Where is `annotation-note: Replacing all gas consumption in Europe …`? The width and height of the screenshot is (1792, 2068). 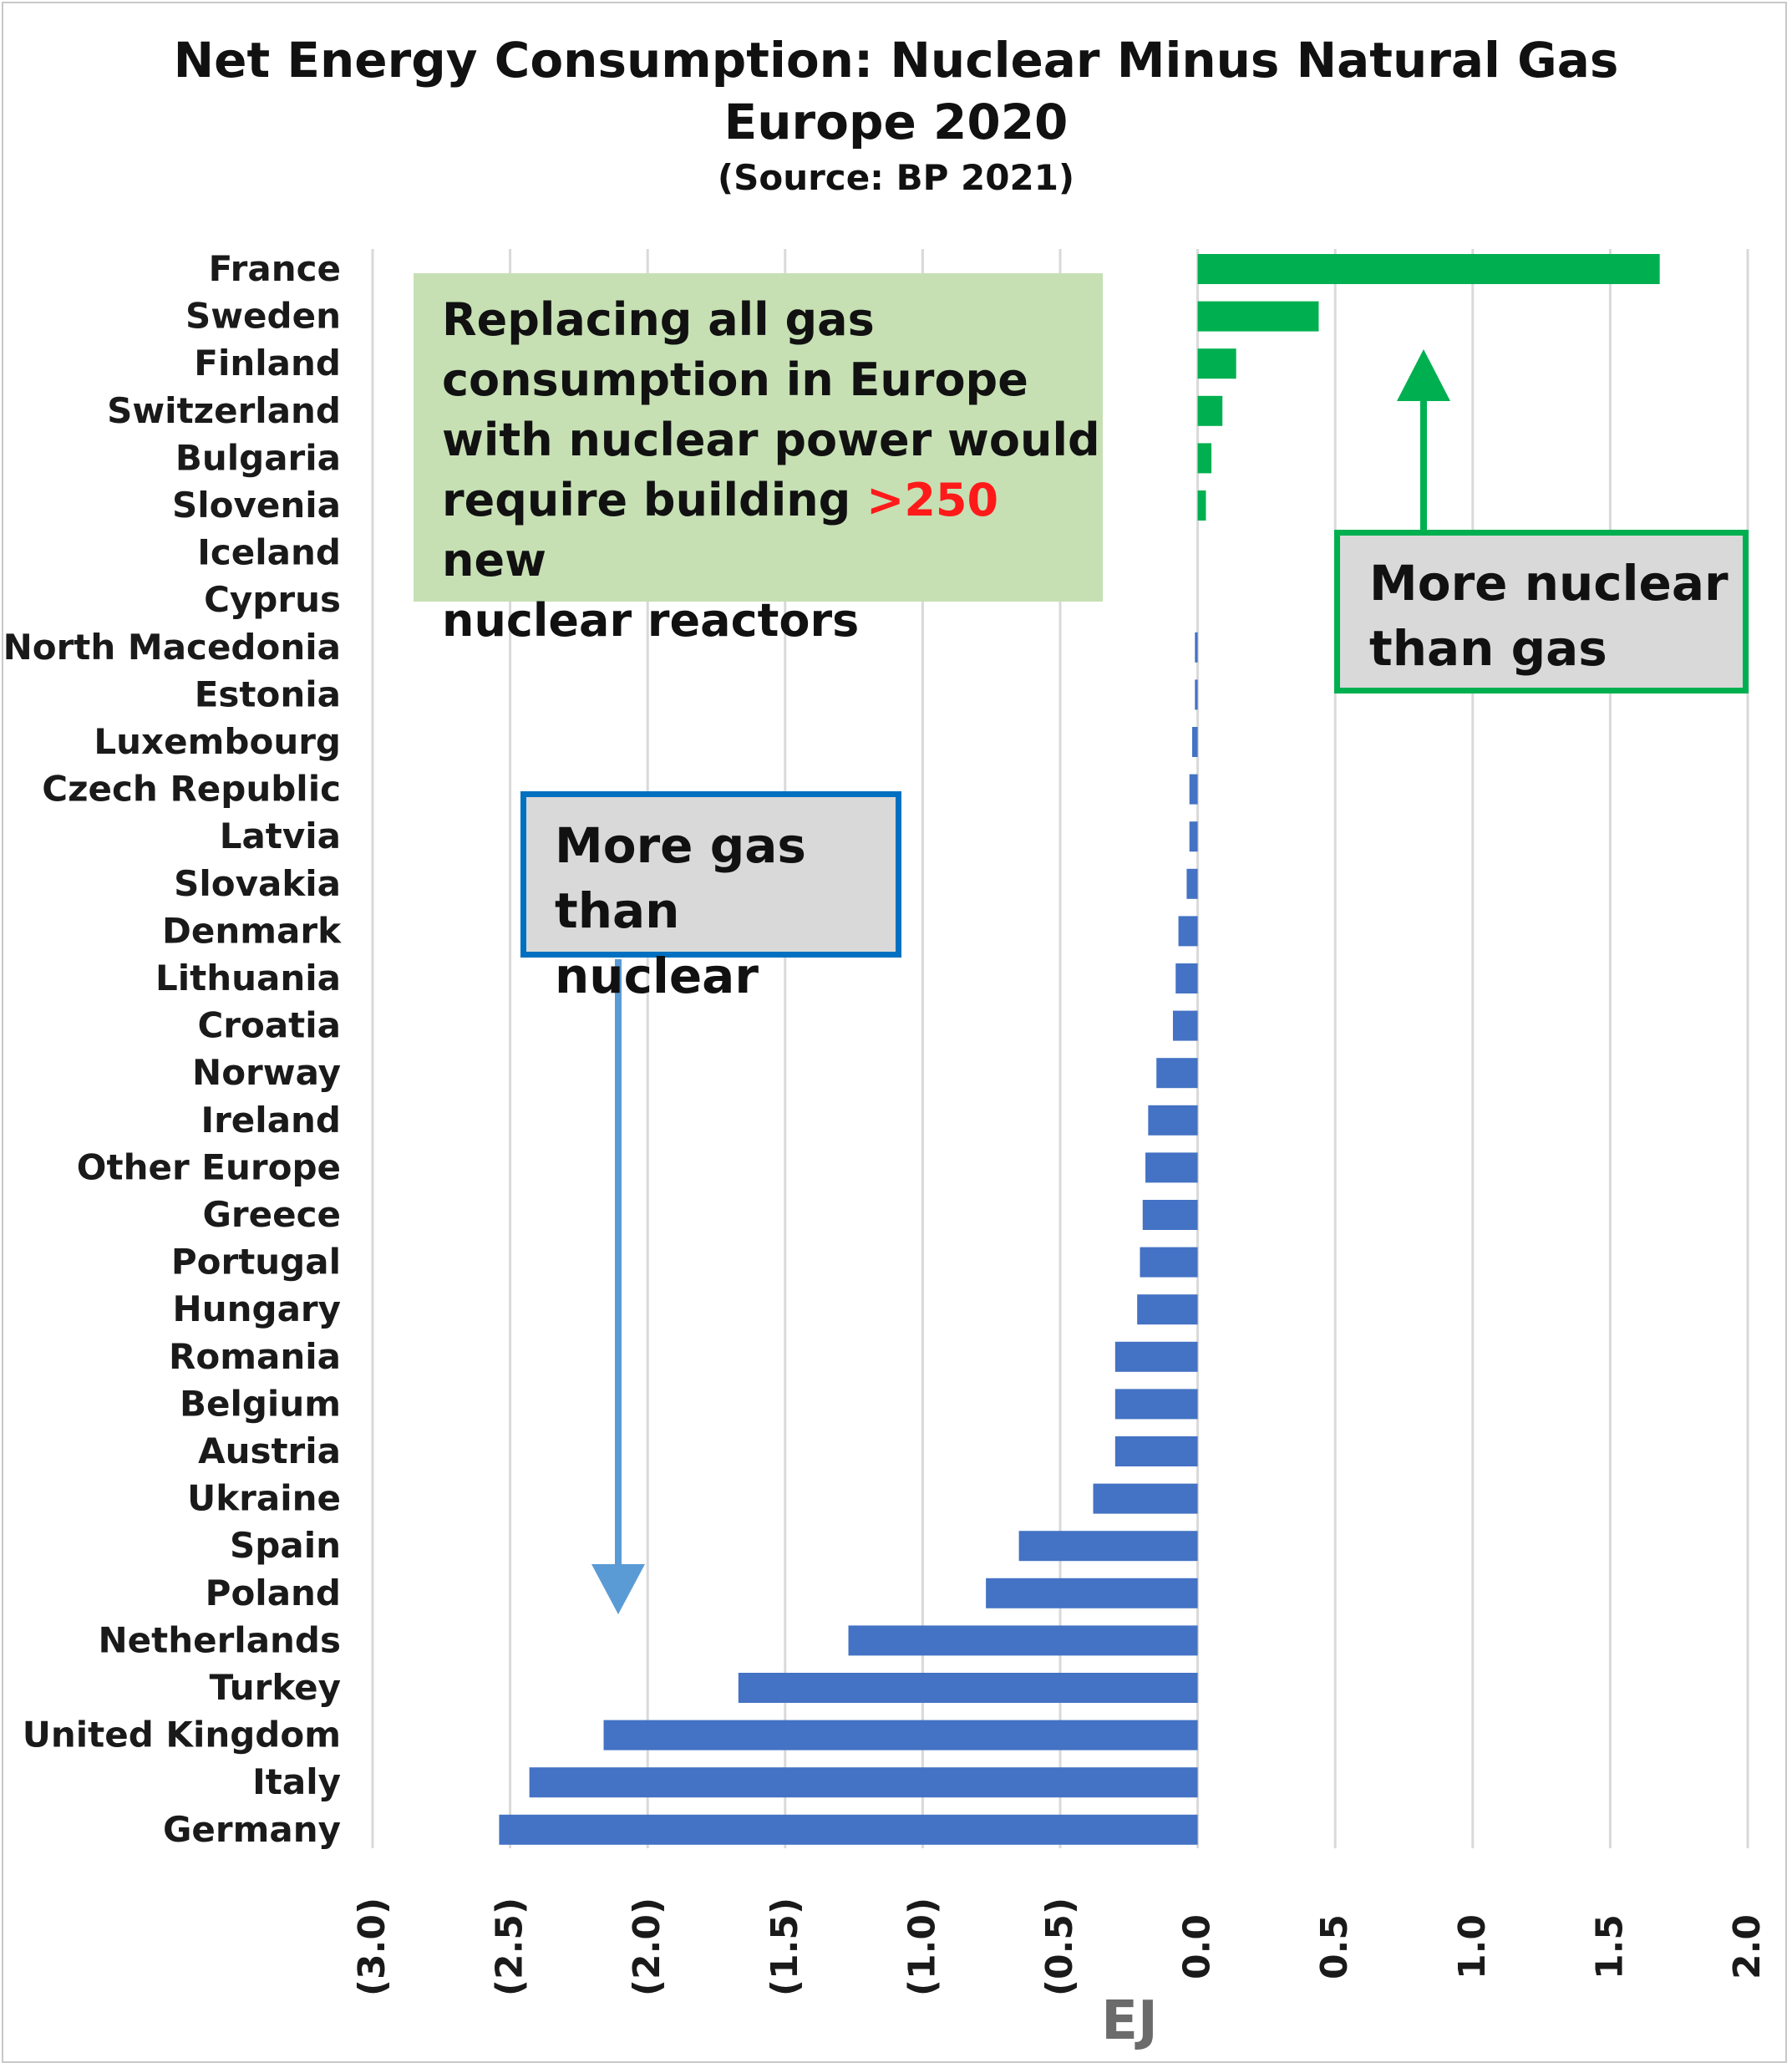
annotation-note: Replacing all gas consumption in Europe … is located at coordinates (759, 460).